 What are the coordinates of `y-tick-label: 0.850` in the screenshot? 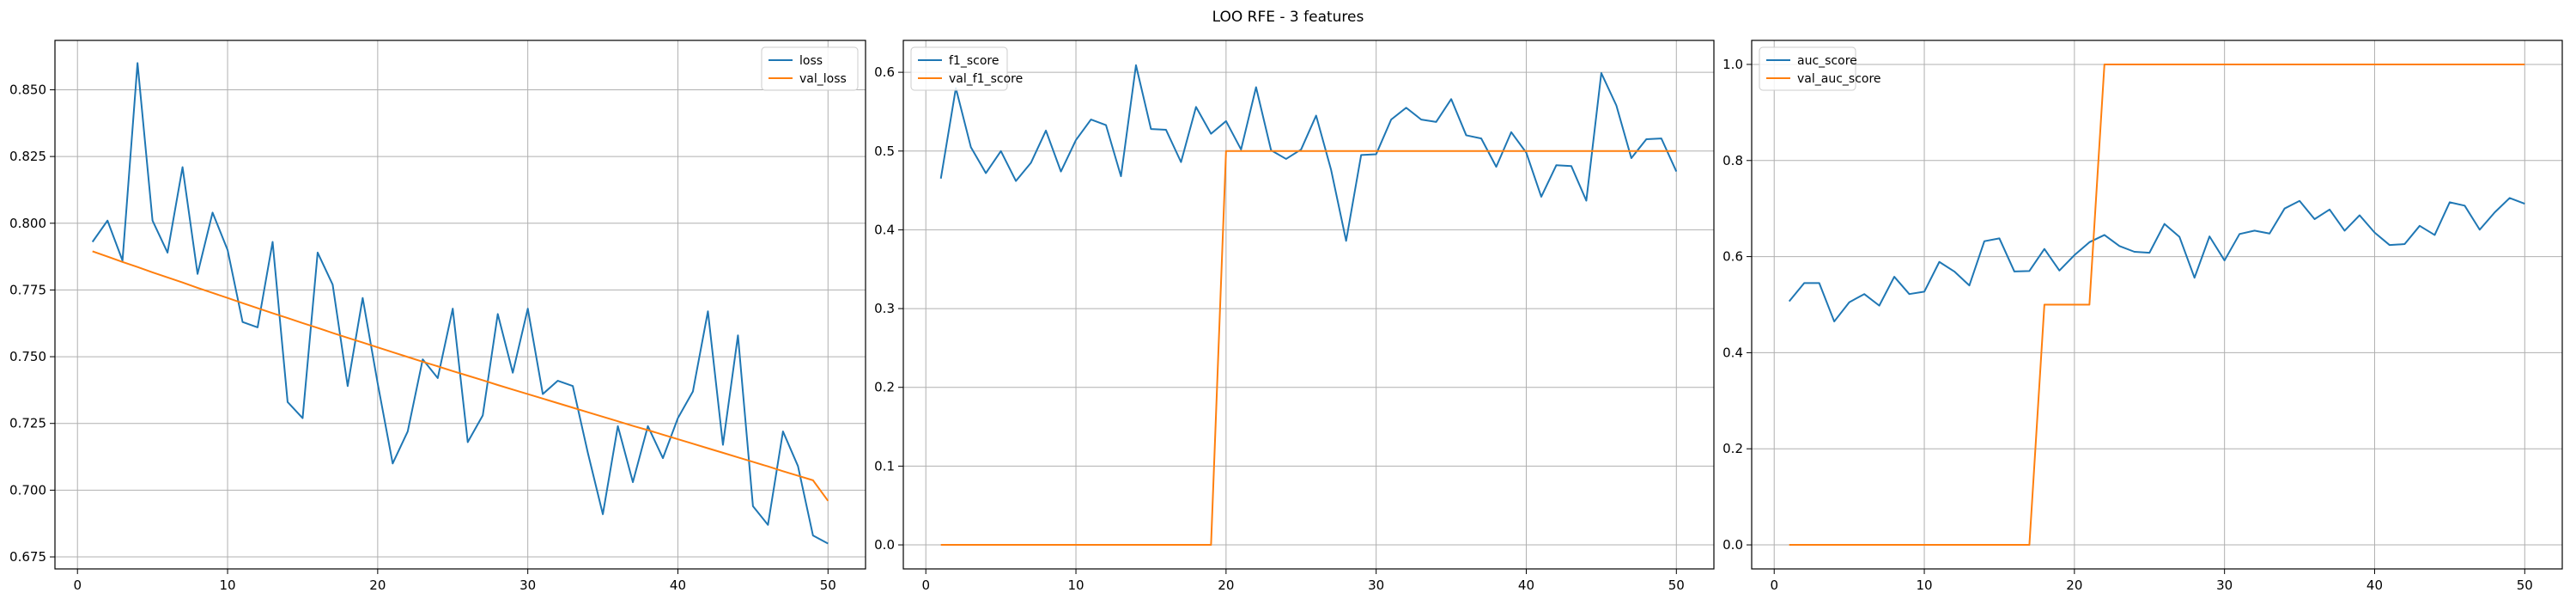 It's located at (28, 89).